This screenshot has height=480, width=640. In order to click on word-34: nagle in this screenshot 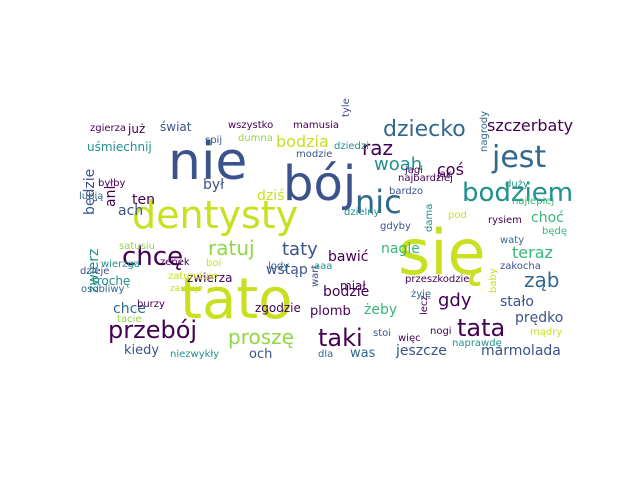, I will do `click(400, 249)`.